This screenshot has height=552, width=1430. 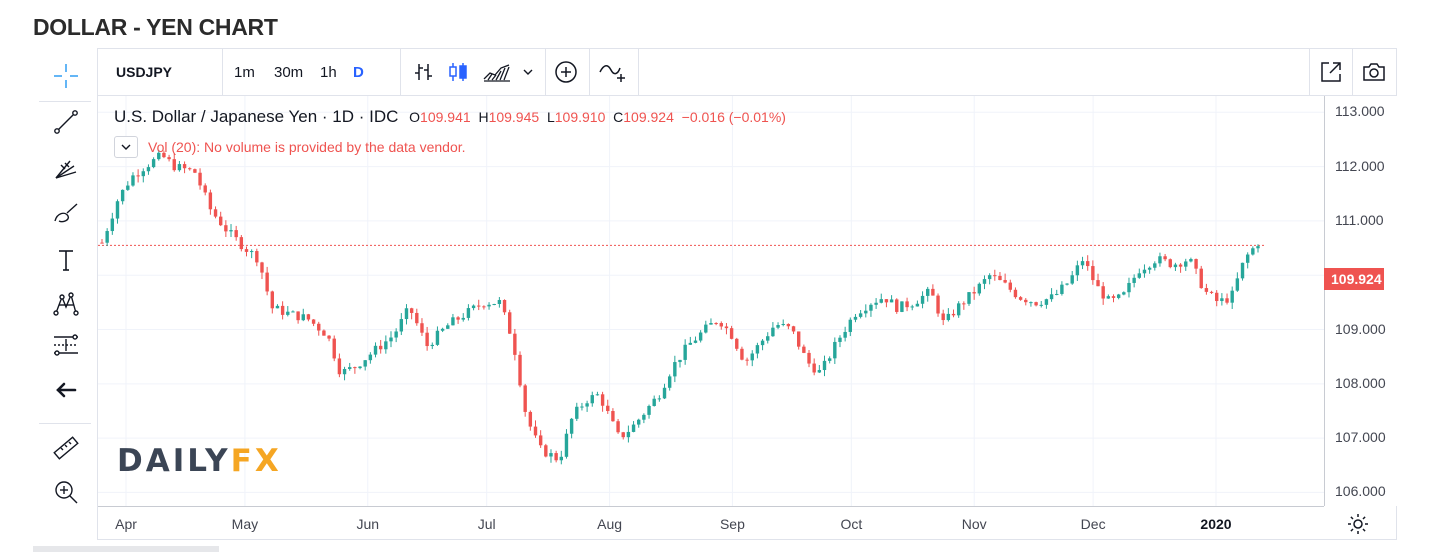 I want to click on interval-30m: 30m, so click(x=289, y=72).